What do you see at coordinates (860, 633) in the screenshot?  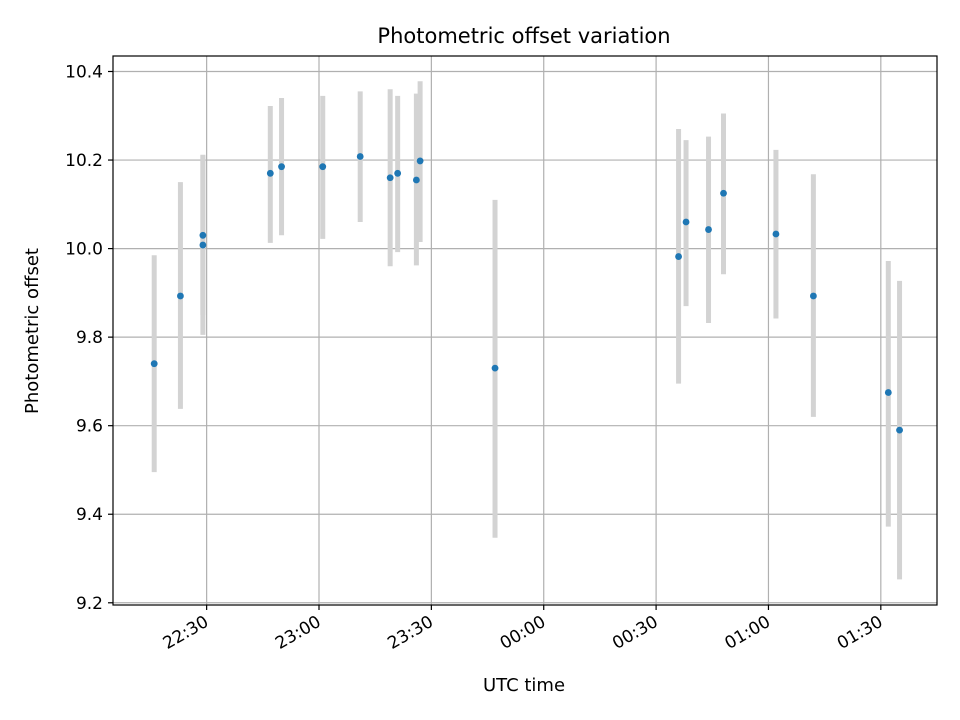 I see `x-tick-label: 01:30` at bounding box center [860, 633].